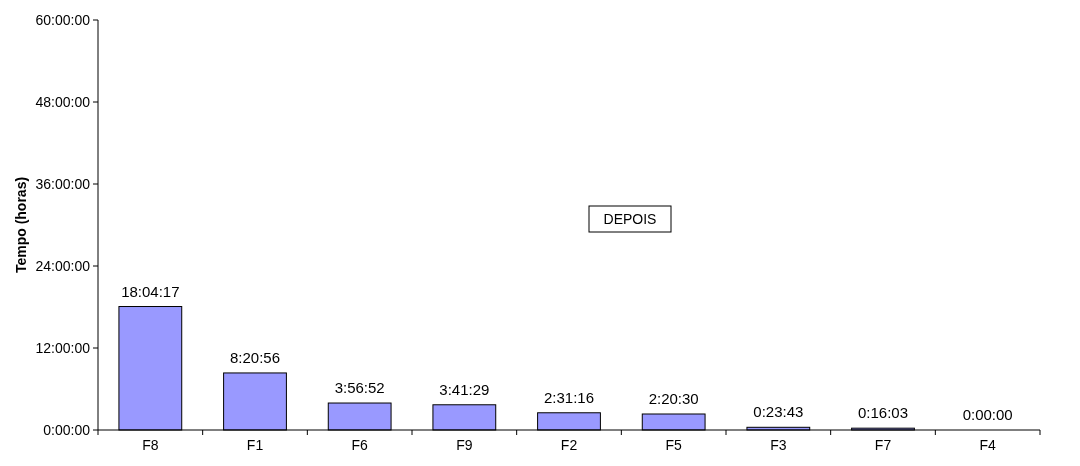  Describe the element at coordinates (359, 388) in the screenshot. I see `data-label: 3:56:52` at that location.